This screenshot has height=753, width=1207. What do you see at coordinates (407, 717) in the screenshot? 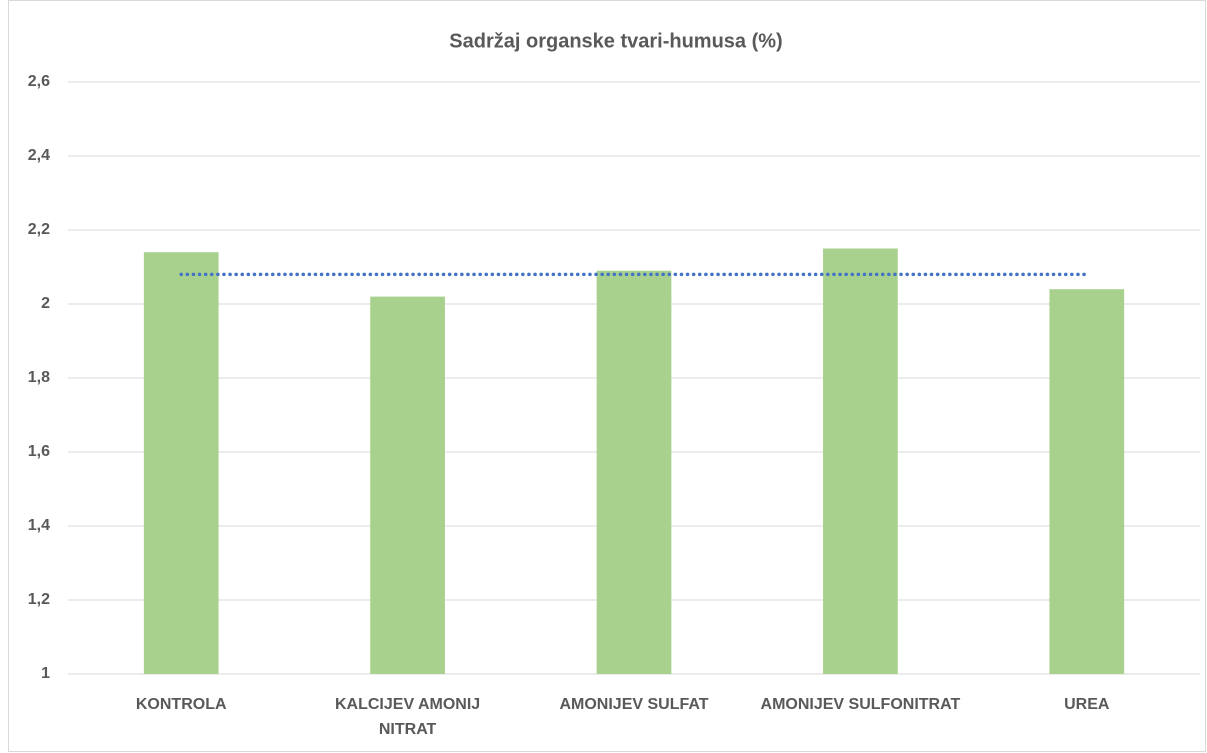
I see `x-tick-label: KALCIJEV AMONIJ NITRAT` at bounding box center [407, 717].